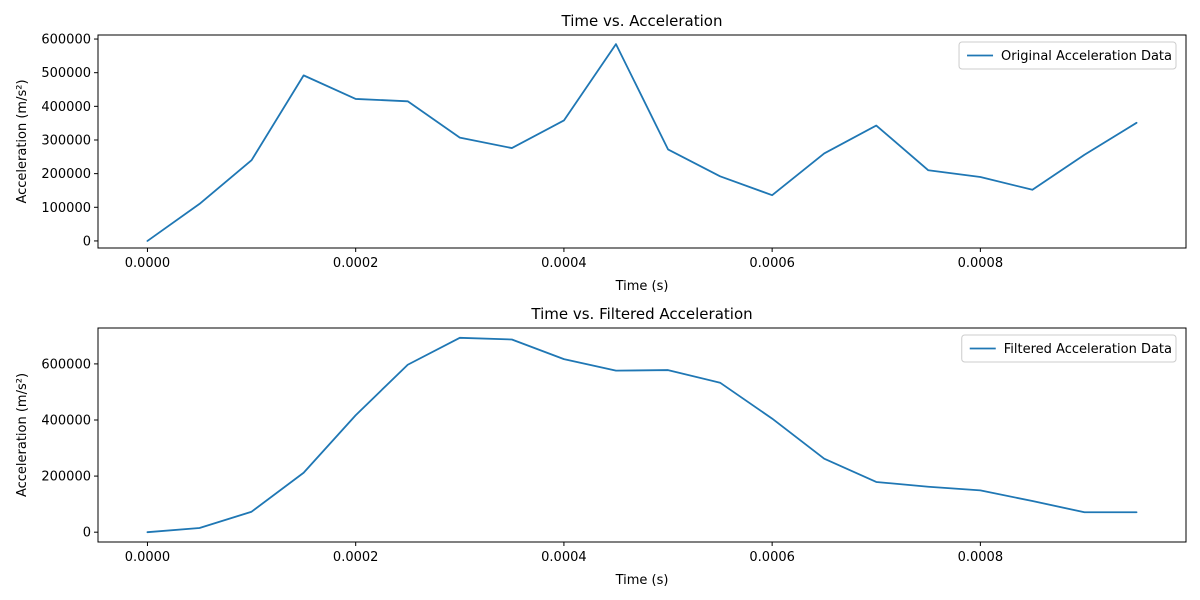 The width and height of the screenshot is (1200, 600). Describe the element at coordinates (641, 314) in the screenshot. I see `chart-title: Time vs. Filtered Acceleration` at that location.